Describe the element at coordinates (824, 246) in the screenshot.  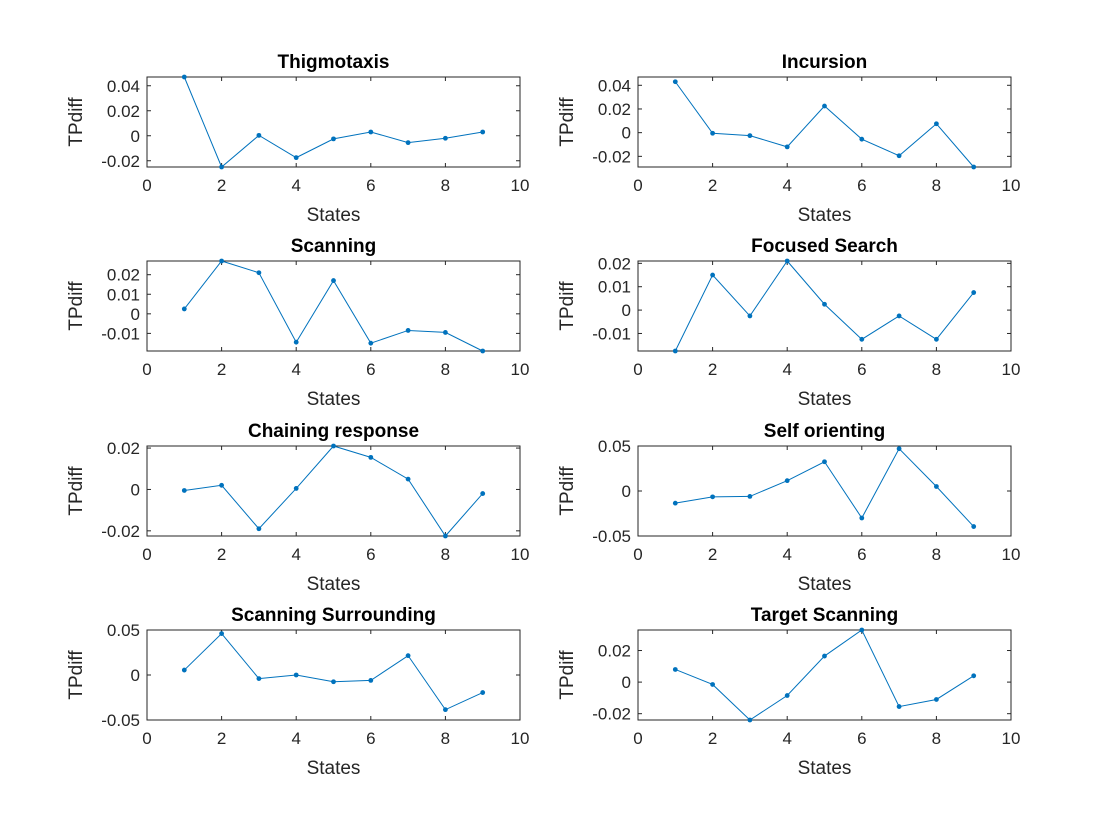
I see `subplot-title: Focused Search` at that location.